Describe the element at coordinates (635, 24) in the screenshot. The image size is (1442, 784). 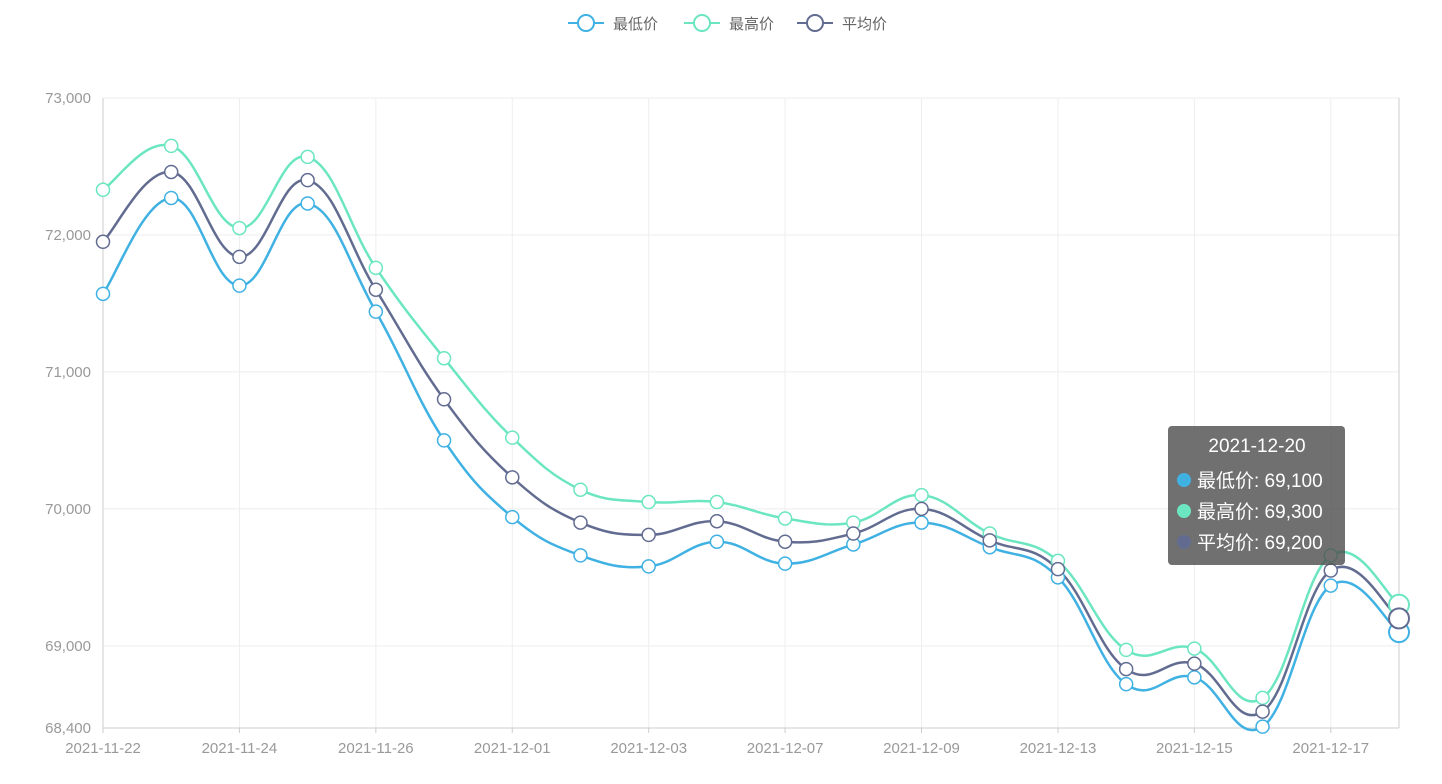
I see `legend-label: 最低价` at that location.